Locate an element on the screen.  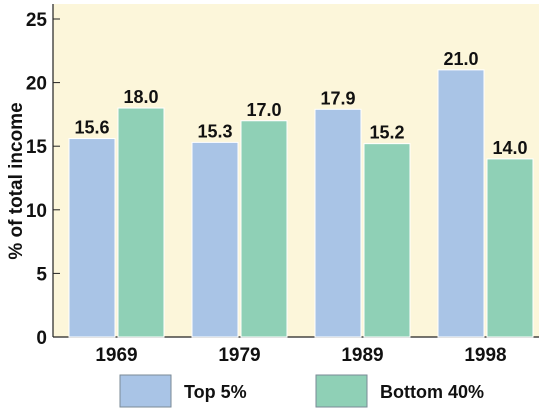
x-tick-label: 1998 is located at coordinates (485, 355).